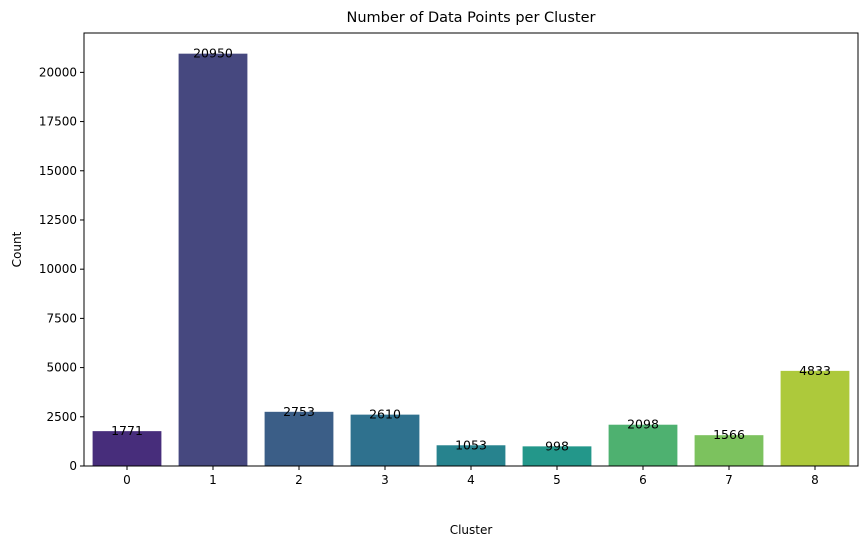 This screenshot has width=868, height=547. Describe the element at coordinates (557, 480) in the screenshot. I see `x-tick-label: 5` at that location.